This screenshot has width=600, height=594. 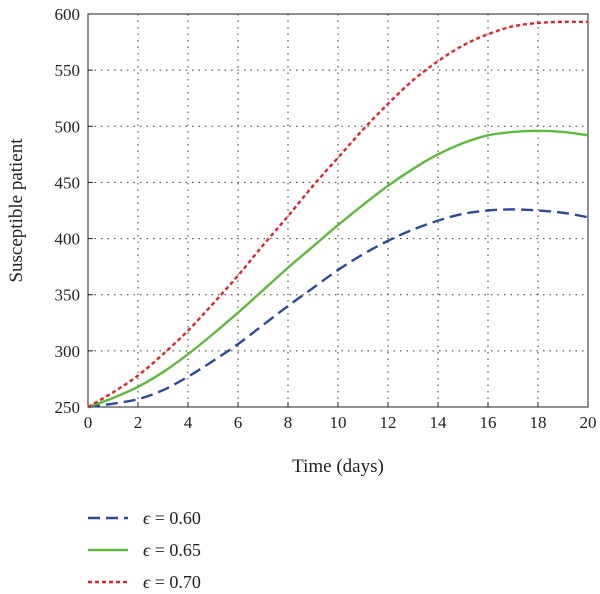 I want to click on y-tick-label: 450, so click(x=68, y=182).